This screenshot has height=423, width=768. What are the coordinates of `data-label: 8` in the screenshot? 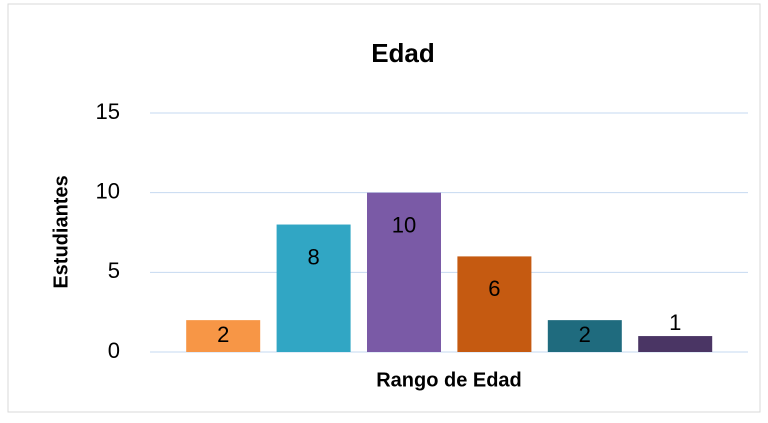 It's located at (313, 256).